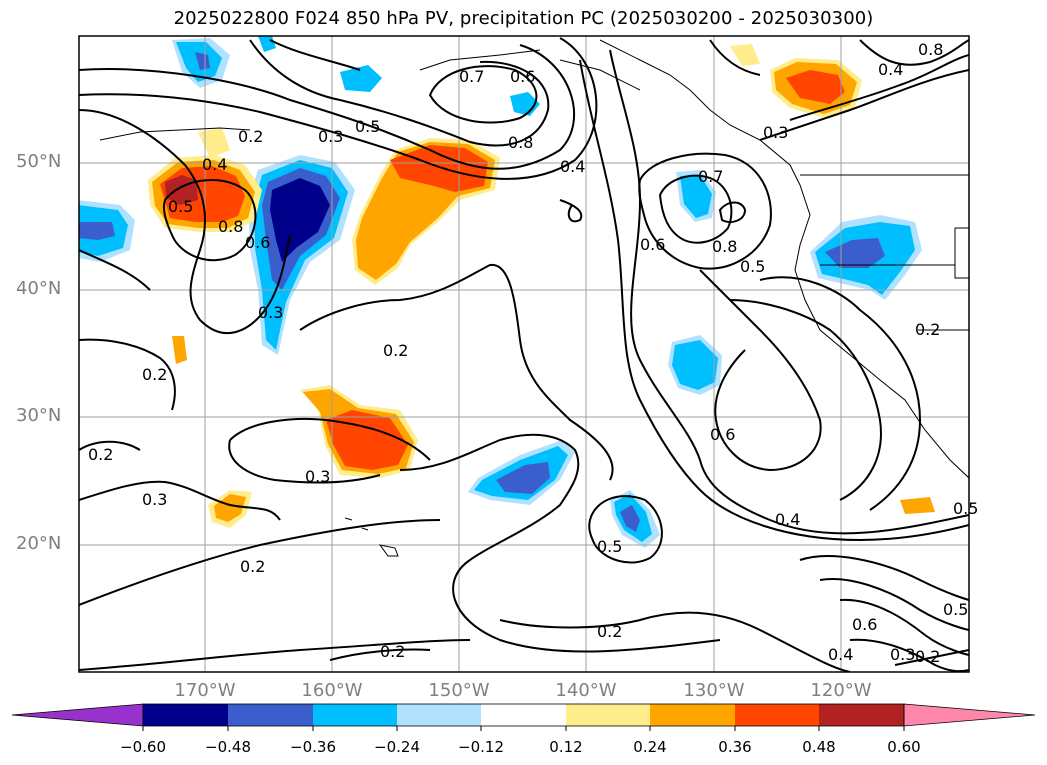  What do you see at coordinates (107, 231) in the screenshot?
I see `blob-nw-coast` at bounding box center [107, 231].